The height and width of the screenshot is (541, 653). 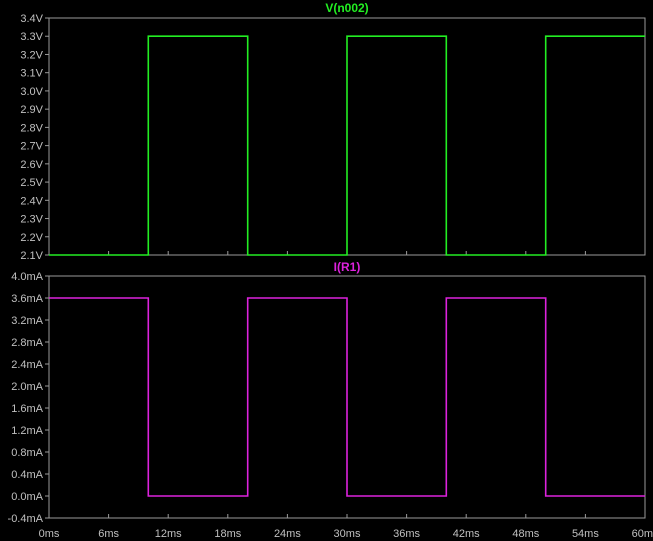 I want to click on voltage-y-tick-label: 2.6V, so click(x=31, y=165).